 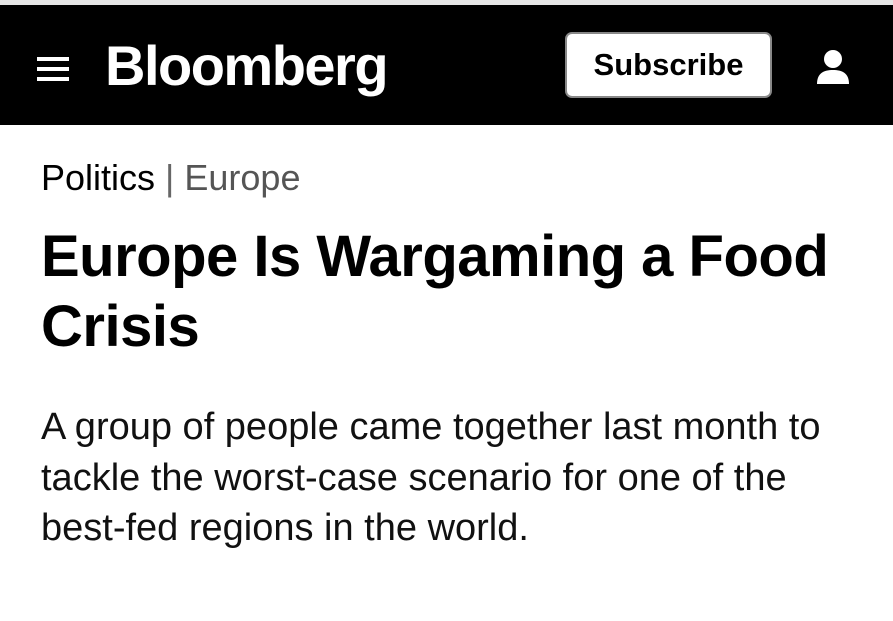 What do you see at coordinates (446, 2) in the screenshot?
I see `status-strip` at bounding box center [446, 2].